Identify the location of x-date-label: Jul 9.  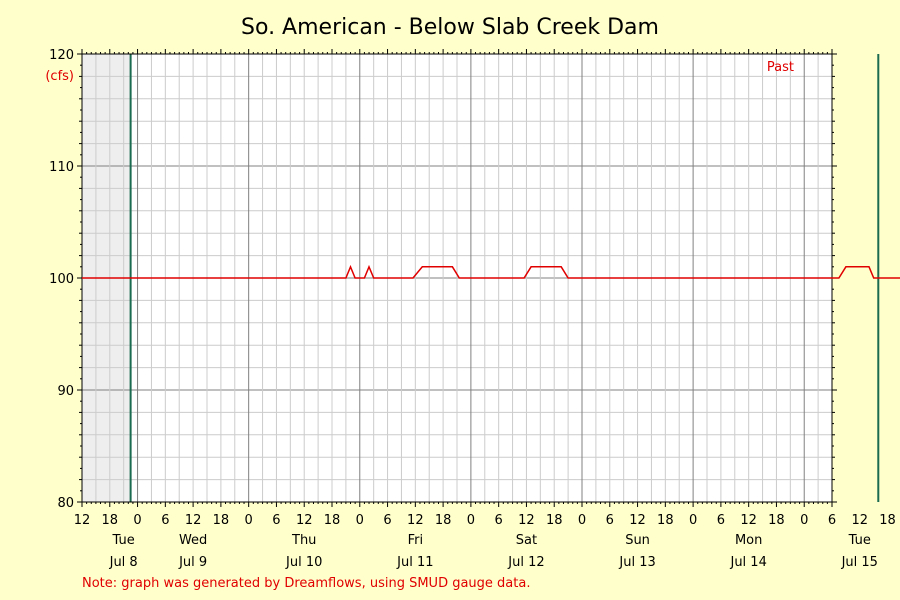
(192, 562).